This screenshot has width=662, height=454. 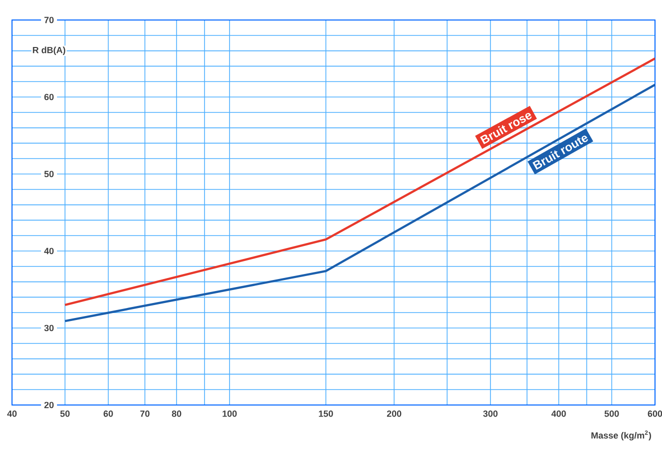 What do you see at coordinates (325, 413) in the screenshot?
I see `x-tick-label: 150` at bounding box center [325, 413].